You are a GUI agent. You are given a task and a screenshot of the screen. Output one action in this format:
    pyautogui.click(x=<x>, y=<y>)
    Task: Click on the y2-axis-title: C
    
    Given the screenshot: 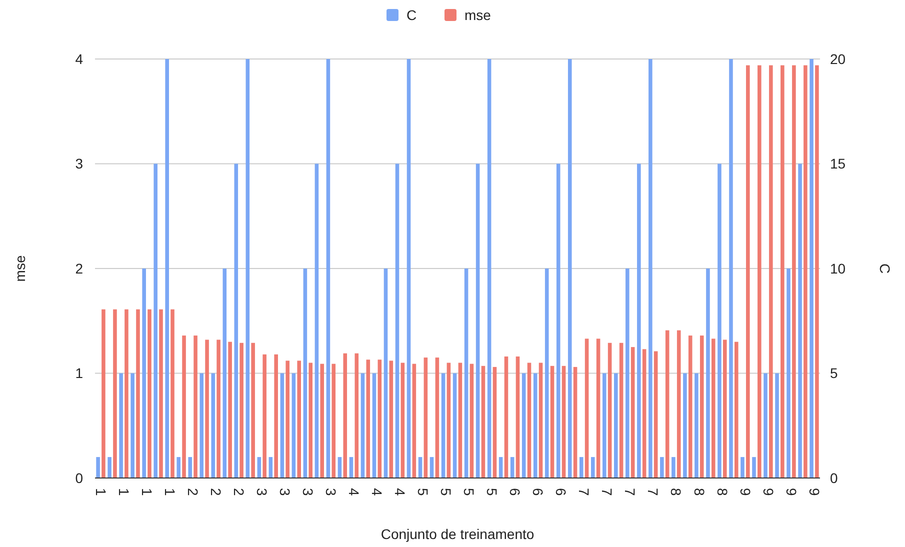 What is the action you would take?
    pyautogui.click(x=885, y=268)
    